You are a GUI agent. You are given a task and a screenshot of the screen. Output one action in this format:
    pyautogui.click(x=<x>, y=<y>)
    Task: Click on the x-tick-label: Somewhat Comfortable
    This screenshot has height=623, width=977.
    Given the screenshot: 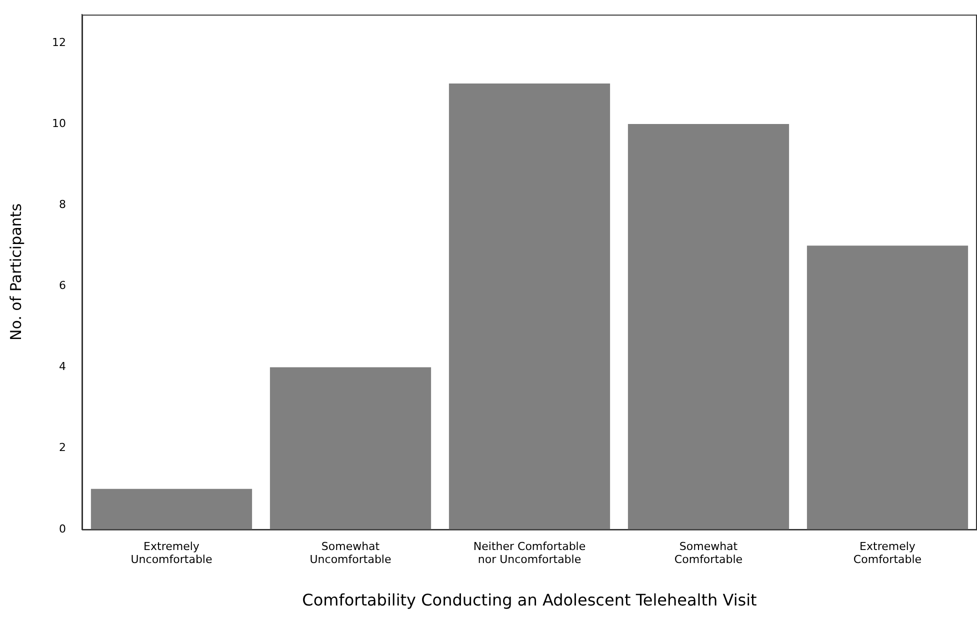 What is the action you would take?
    pyautogui.click(x=708, y=553)
    